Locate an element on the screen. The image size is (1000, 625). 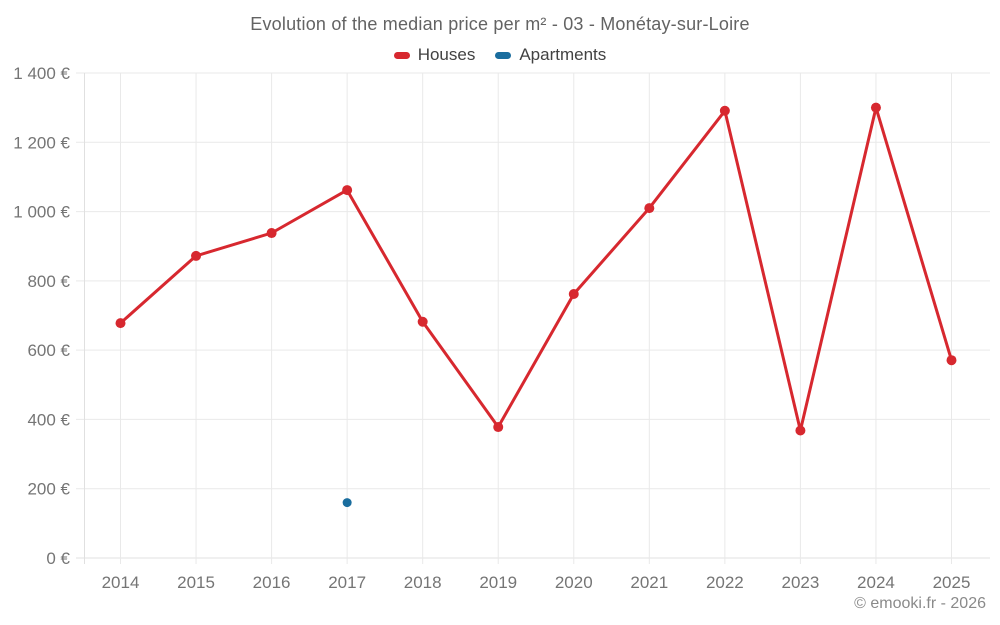
x-tick-label: 2025 is located at coordinates (952, 582).